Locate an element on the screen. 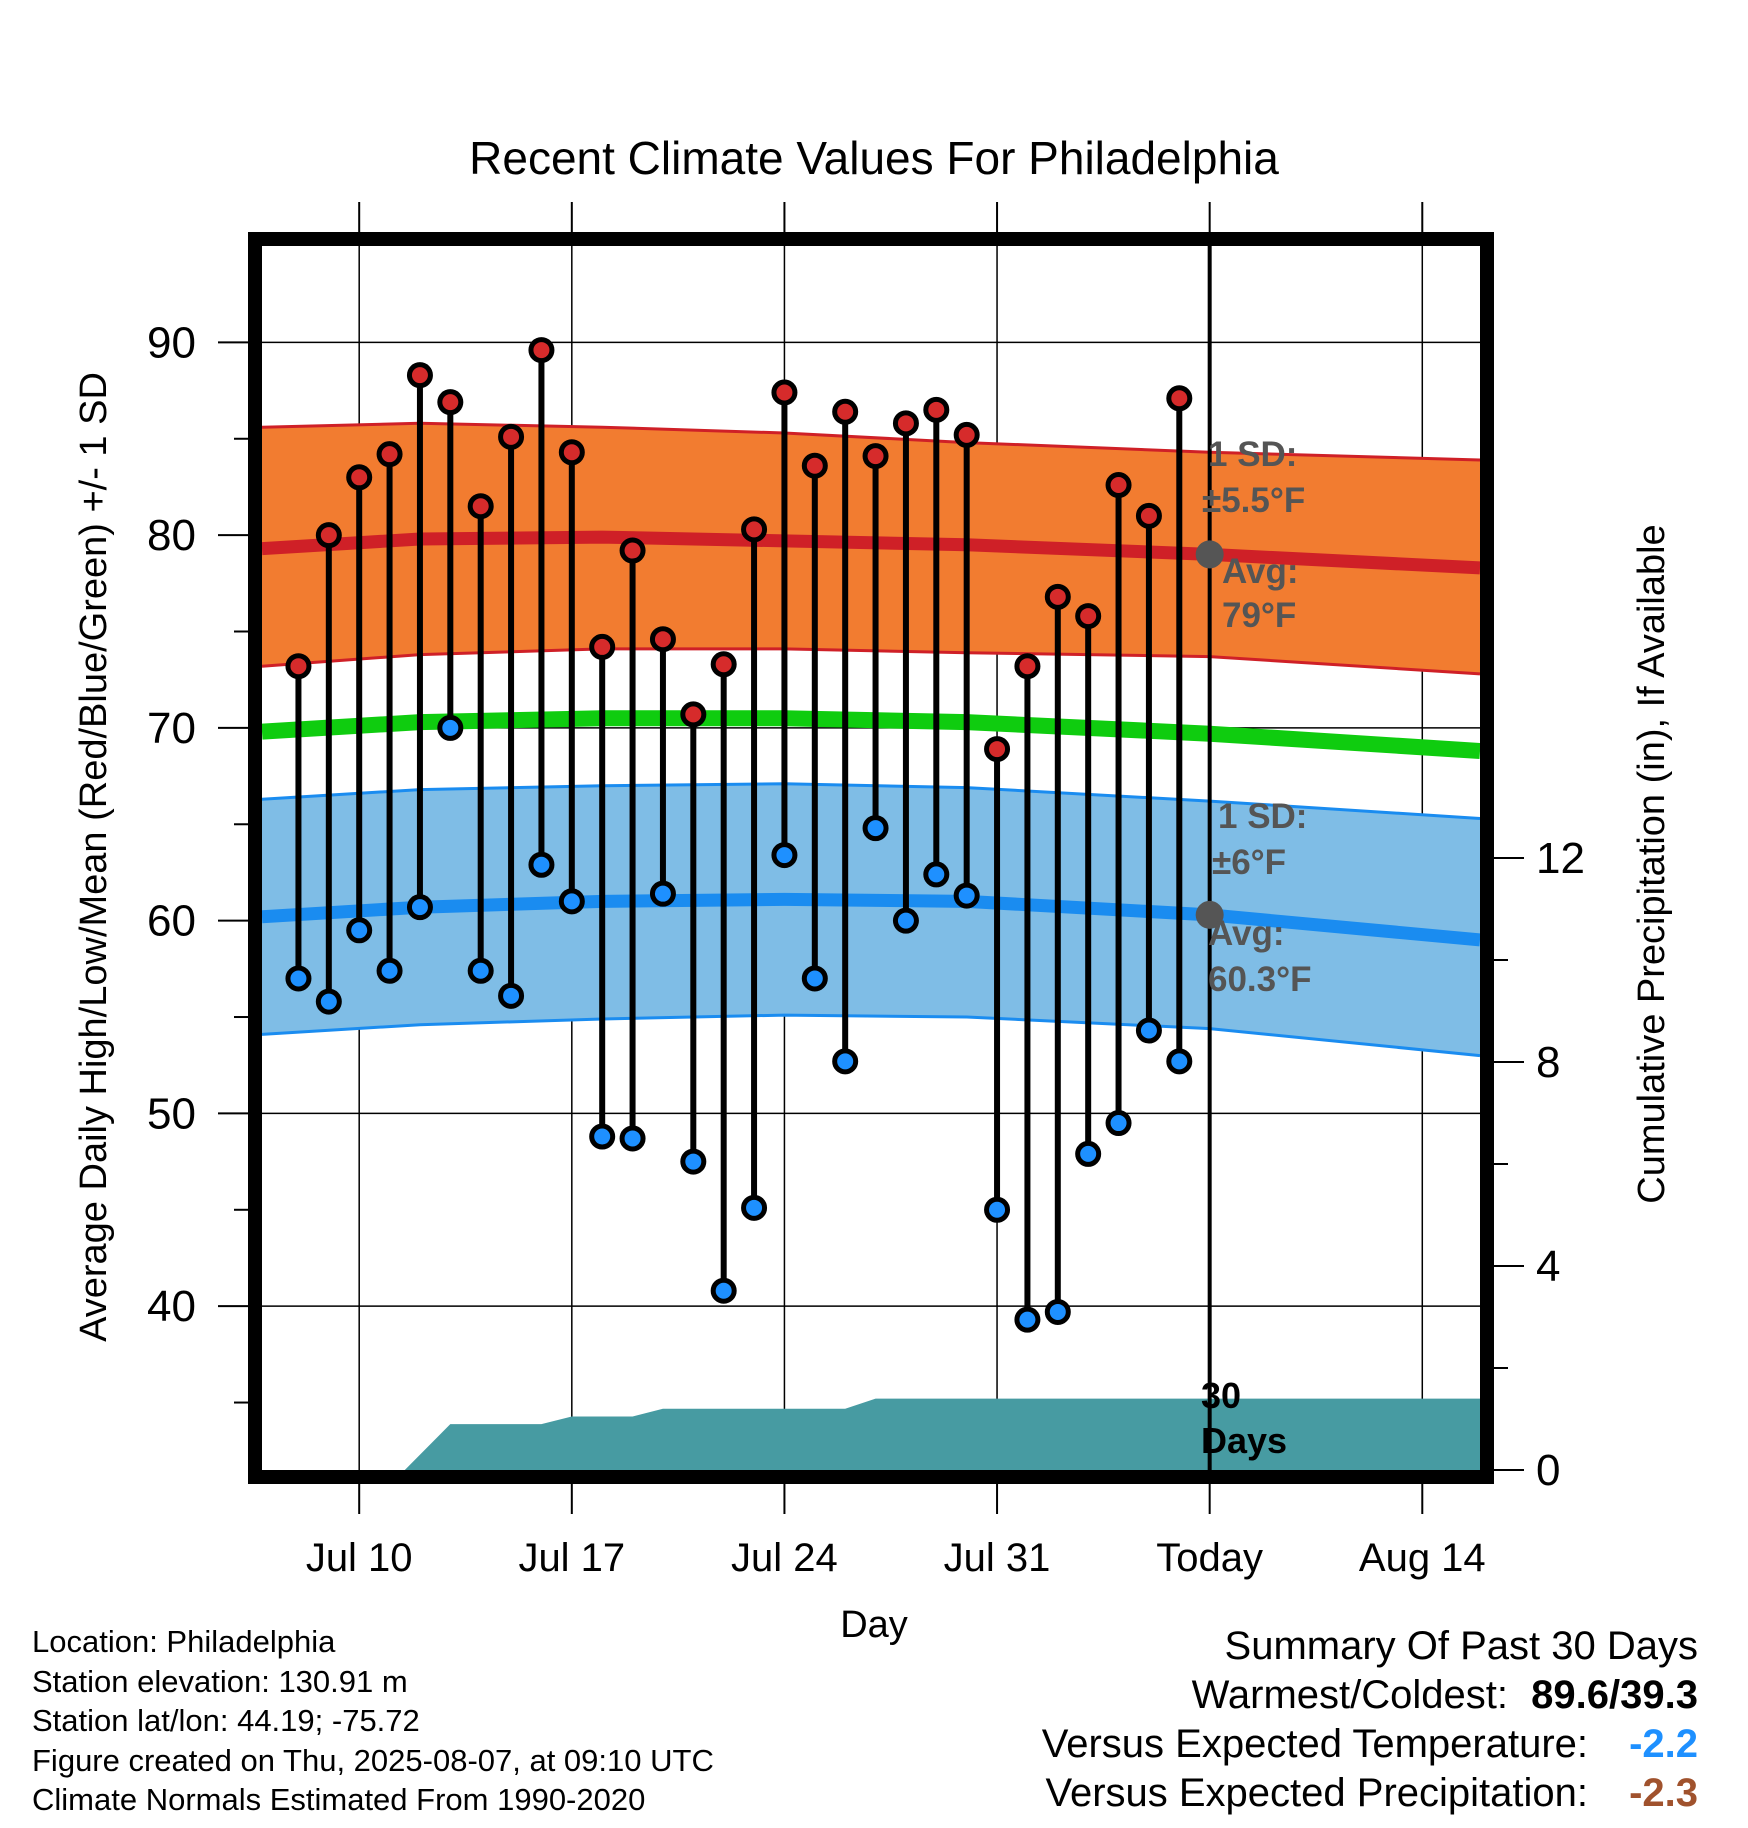 The width and height of the screenshot is (1748, 1828). summary-warm-cold: Warmest/Coldest: 89.6/39.3 is located at coordinates (1370, 1695).